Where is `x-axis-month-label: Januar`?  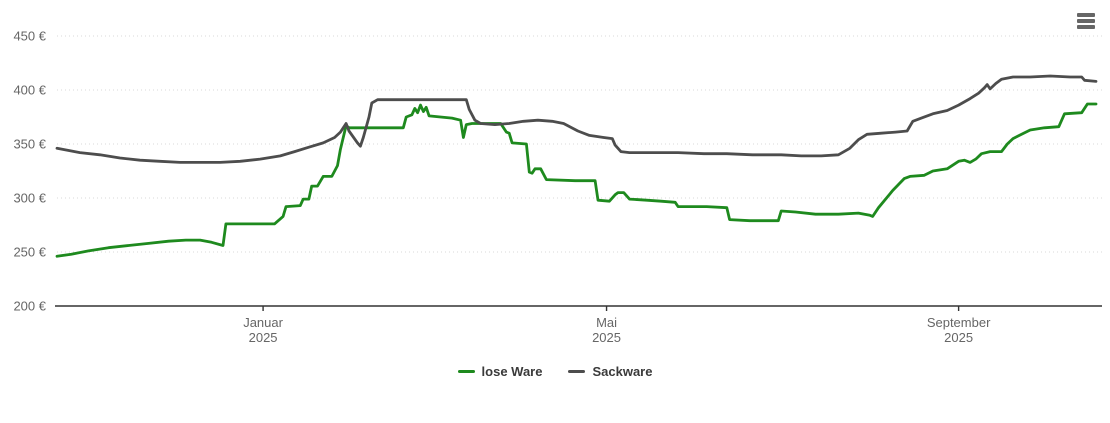
x-axis-month-label: Januar is located at coordinates (263, 322).